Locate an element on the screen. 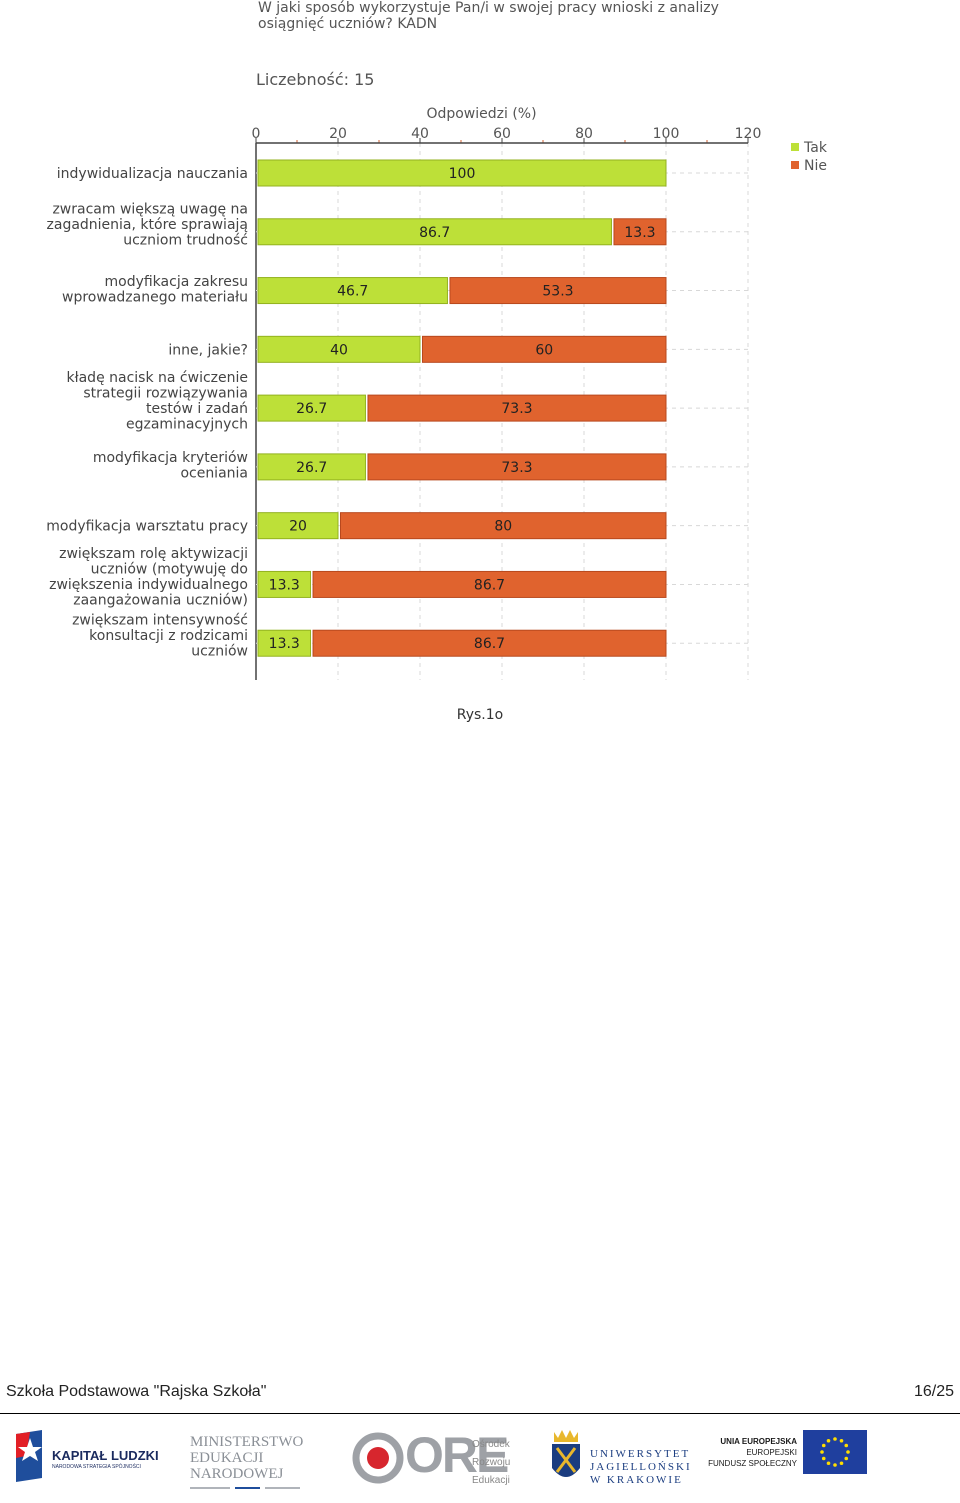  uj-crest-icon is located at coordinates (566, 1453).